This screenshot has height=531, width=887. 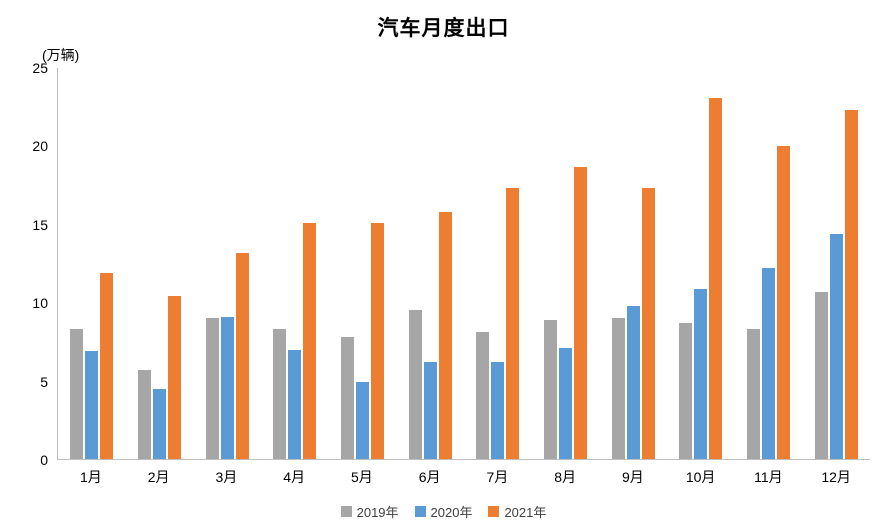 I want to click on legend-item-1: 2020年, so click(x=443, y=511).